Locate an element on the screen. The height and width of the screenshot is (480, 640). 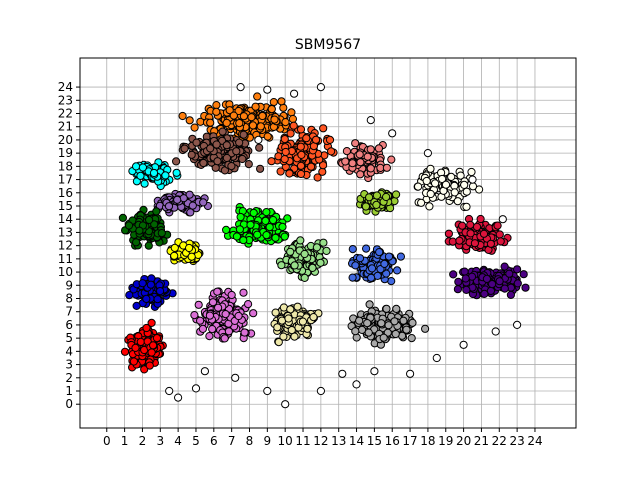
x-tick-label: 4 is located at coordinates (178, 441).